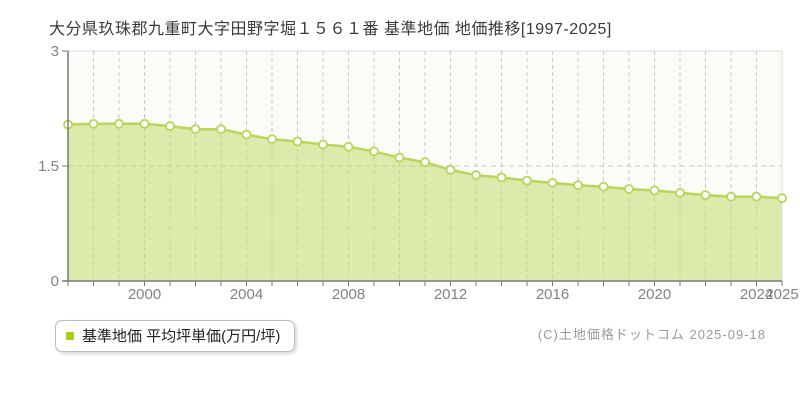 This screenshot has height=400, width=800. What do you see at coordinates (144, 294) in the screenshot?
I see `x-axis-label: 2000` at bounding box center [144, 294].